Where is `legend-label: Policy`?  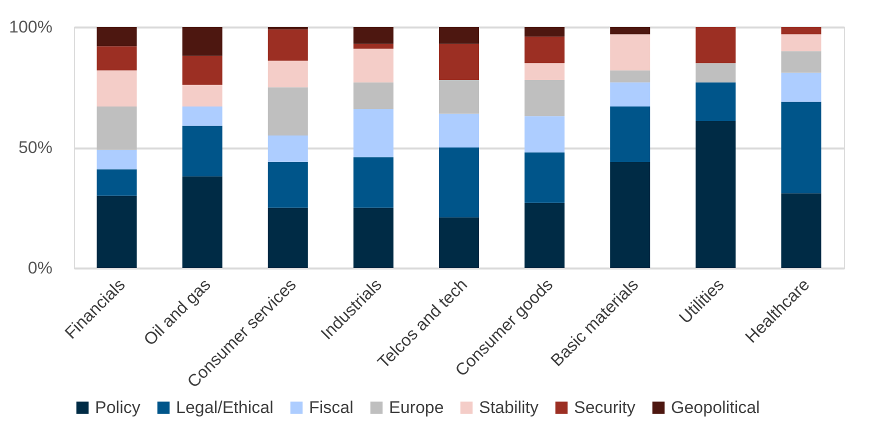
legend-label: Policy is located at coordinates (118, 407).